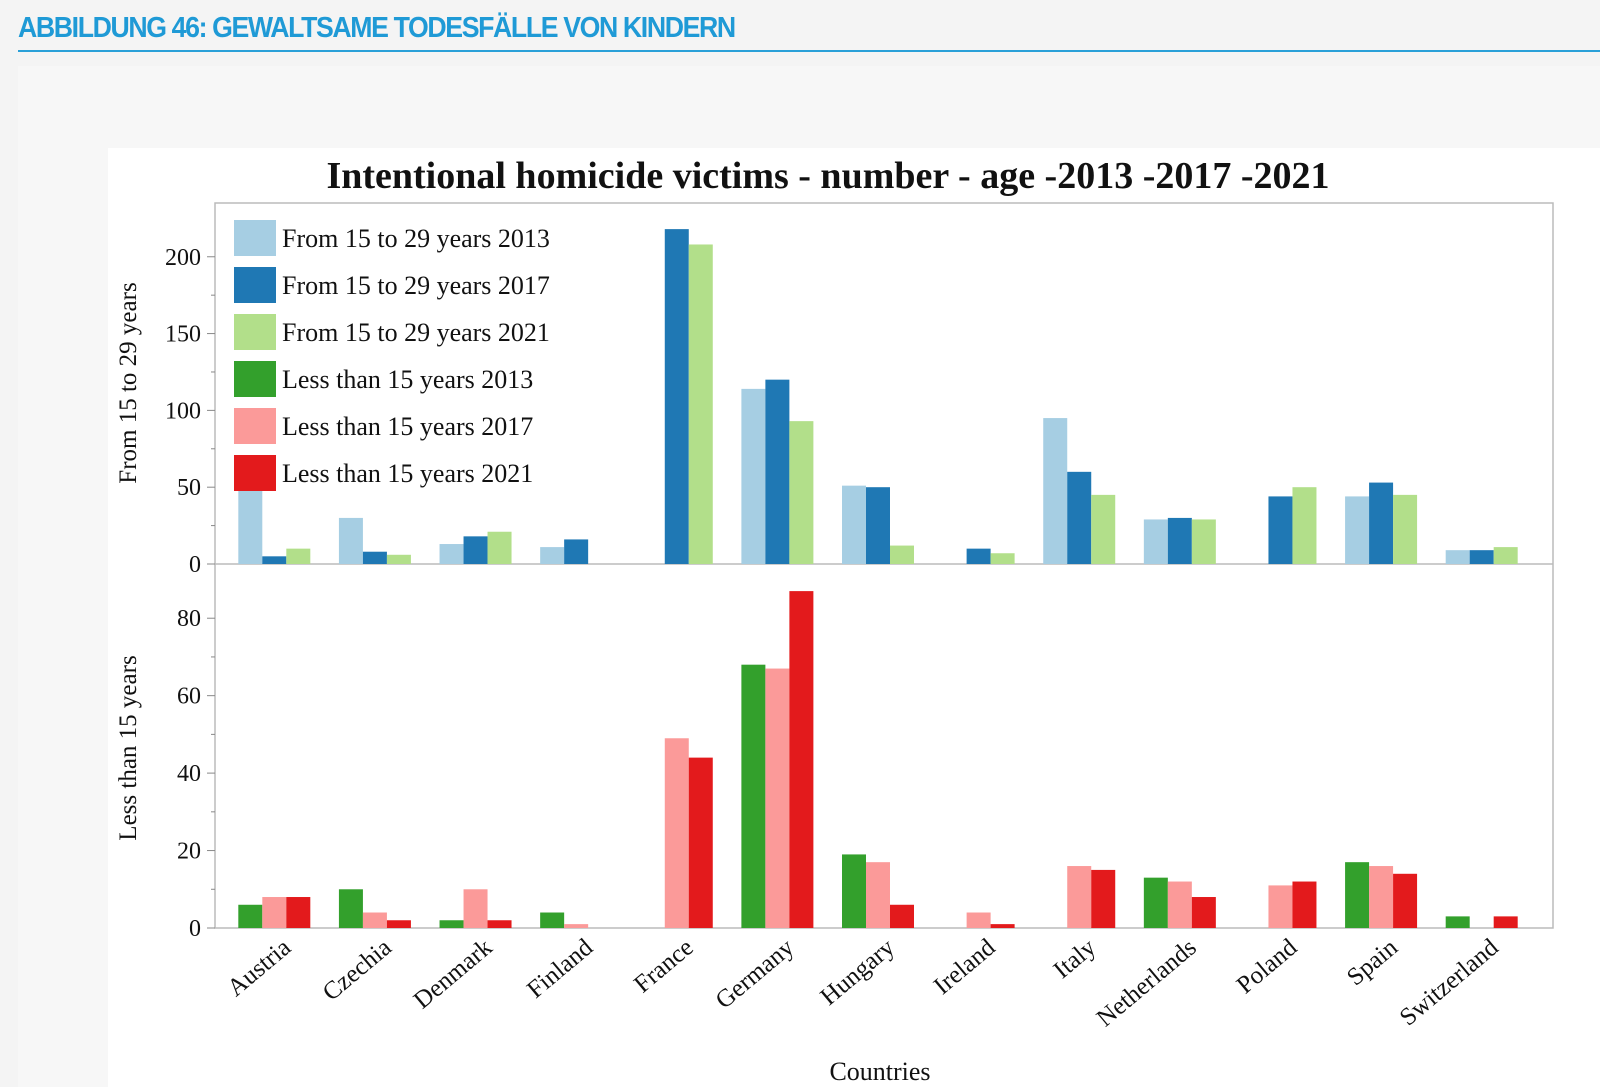 The width and height of the screenshot is (1600, 1087). Describe the element at coordinates (189, 852) in the screenshot. I see `y-tick-label: 20` at that location.